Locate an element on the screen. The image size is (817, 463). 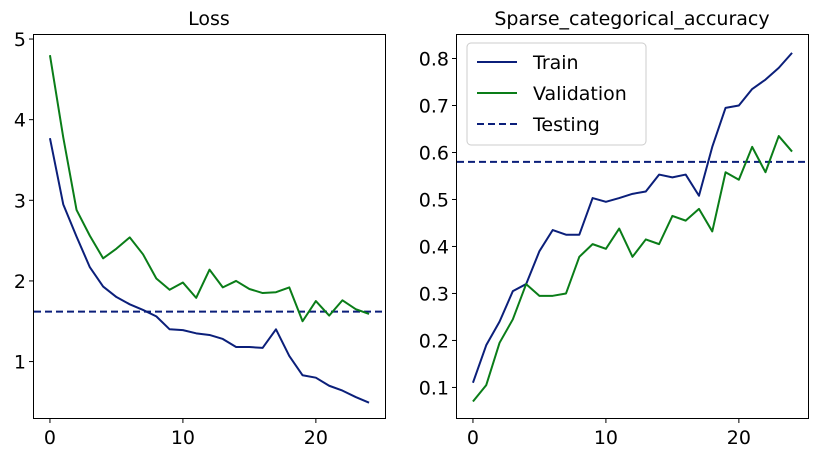
accuracy-y-tick-label: 0.2 is located at coordinates (434, 341).